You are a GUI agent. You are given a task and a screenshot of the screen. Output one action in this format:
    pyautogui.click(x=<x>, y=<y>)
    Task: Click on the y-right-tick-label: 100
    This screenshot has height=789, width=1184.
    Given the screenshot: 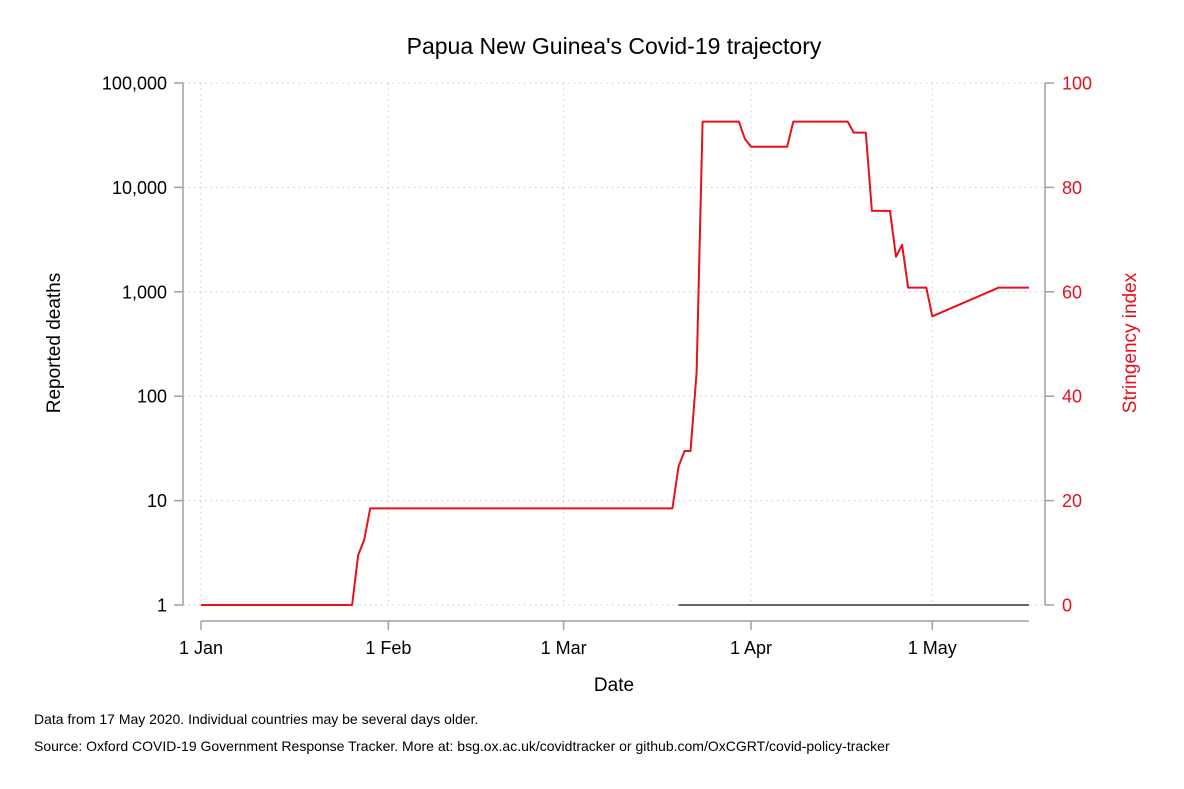 What is the action you would take?
    pyautogui.click(x=1077, y=84)
    